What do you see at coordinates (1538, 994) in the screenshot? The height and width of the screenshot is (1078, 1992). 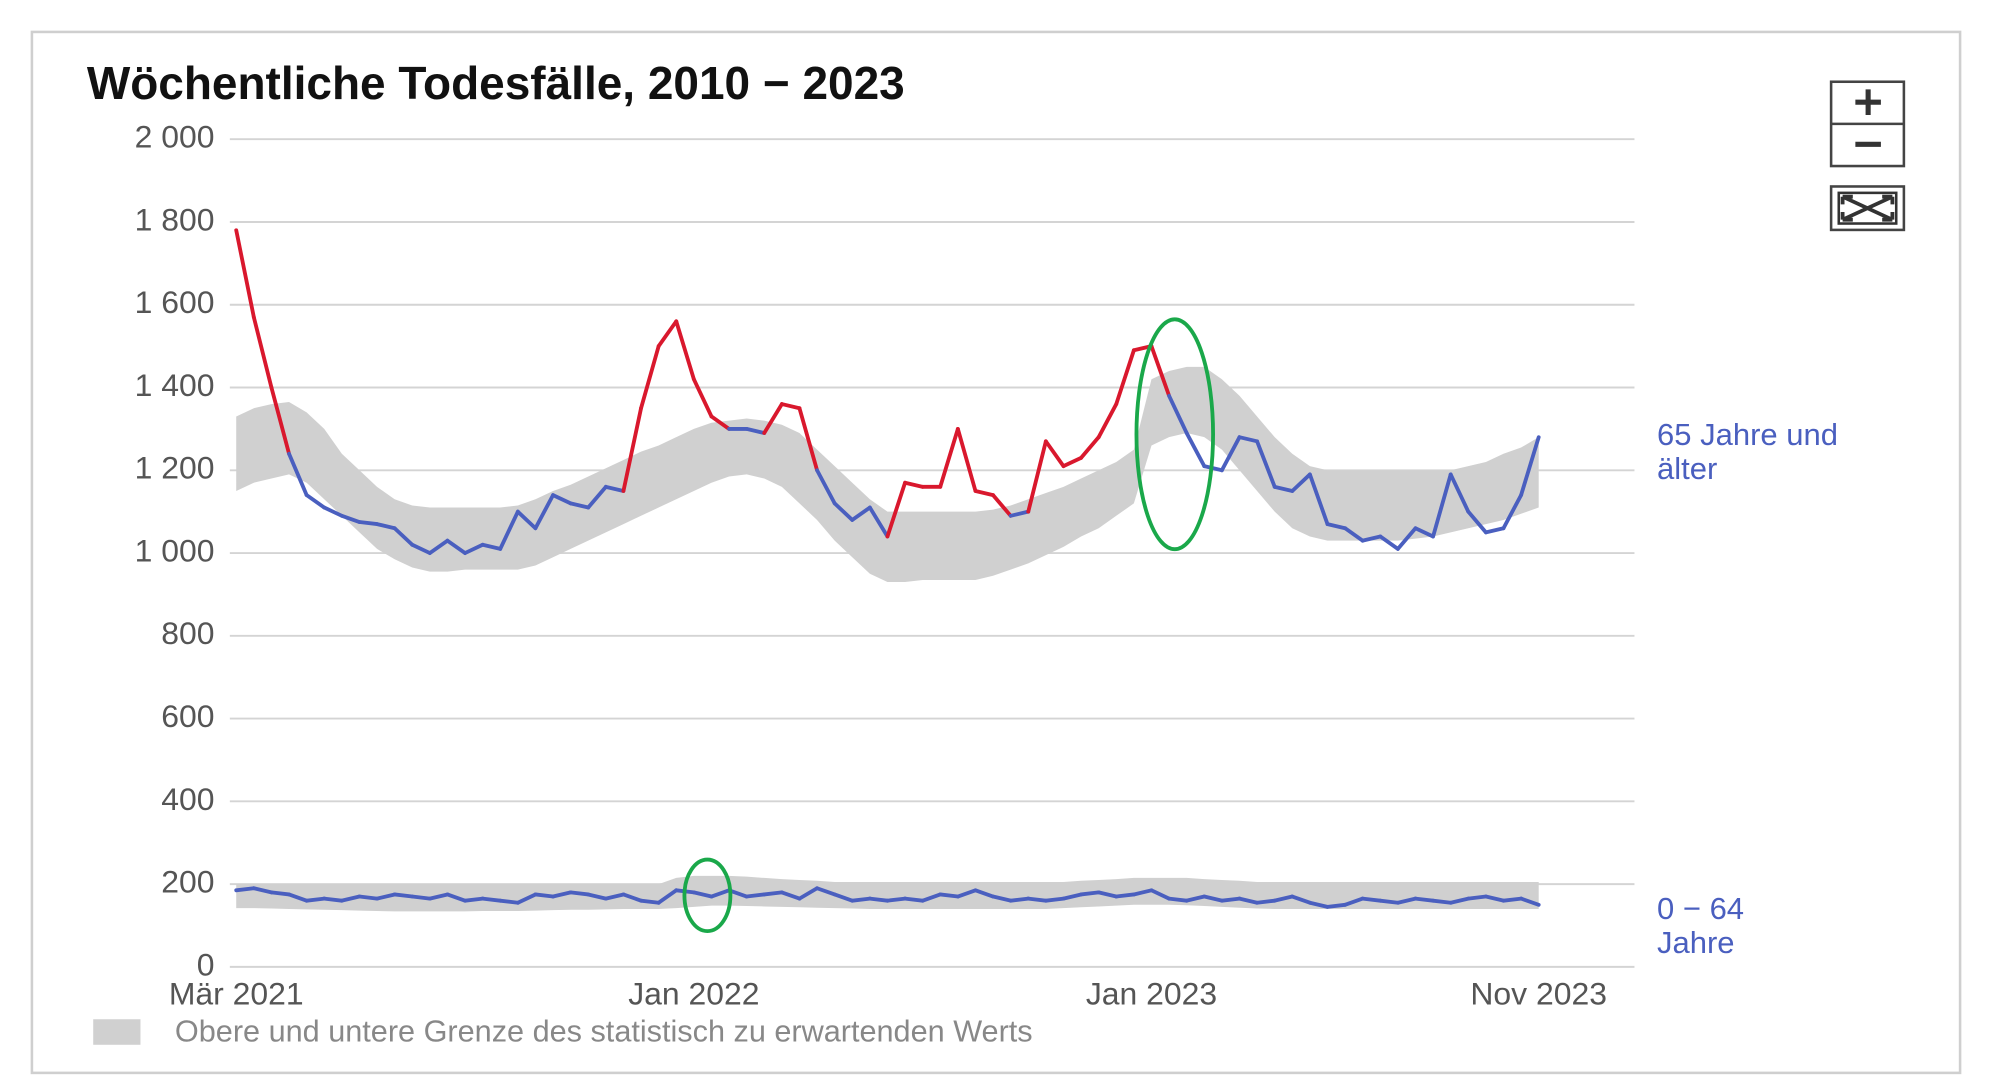 I see `x-tick-label: Nov 2023` at bounding box center [1538, 994].